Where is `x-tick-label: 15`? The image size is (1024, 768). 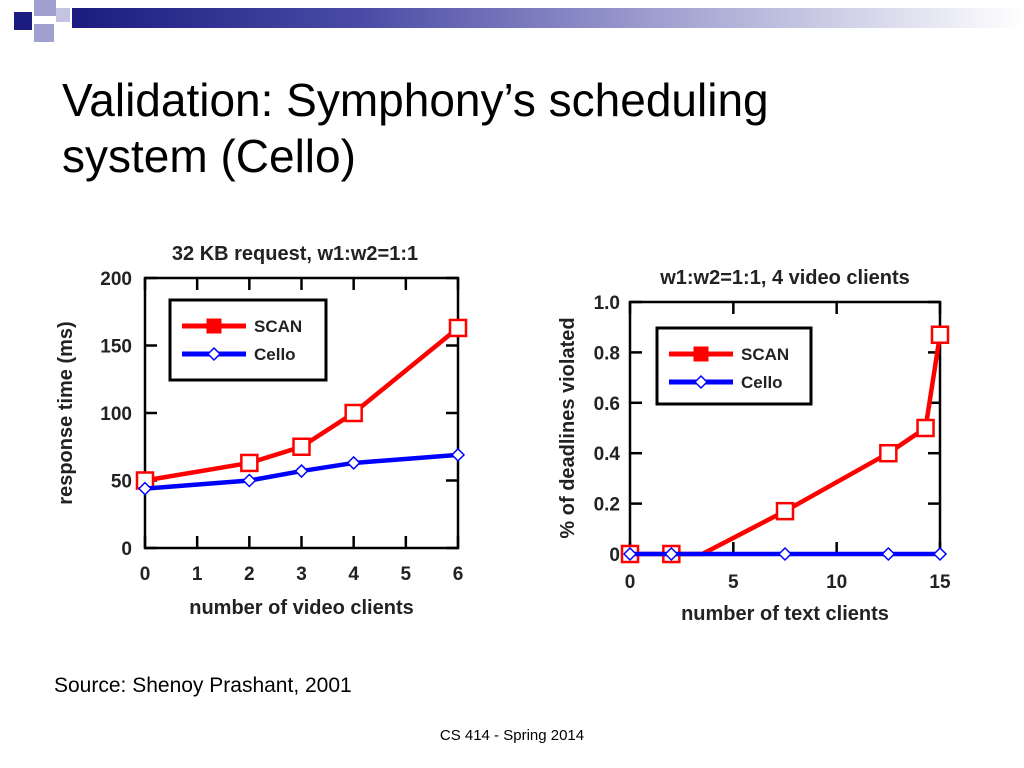 x-tick-label: 15 is located at coordinates (940, 582).